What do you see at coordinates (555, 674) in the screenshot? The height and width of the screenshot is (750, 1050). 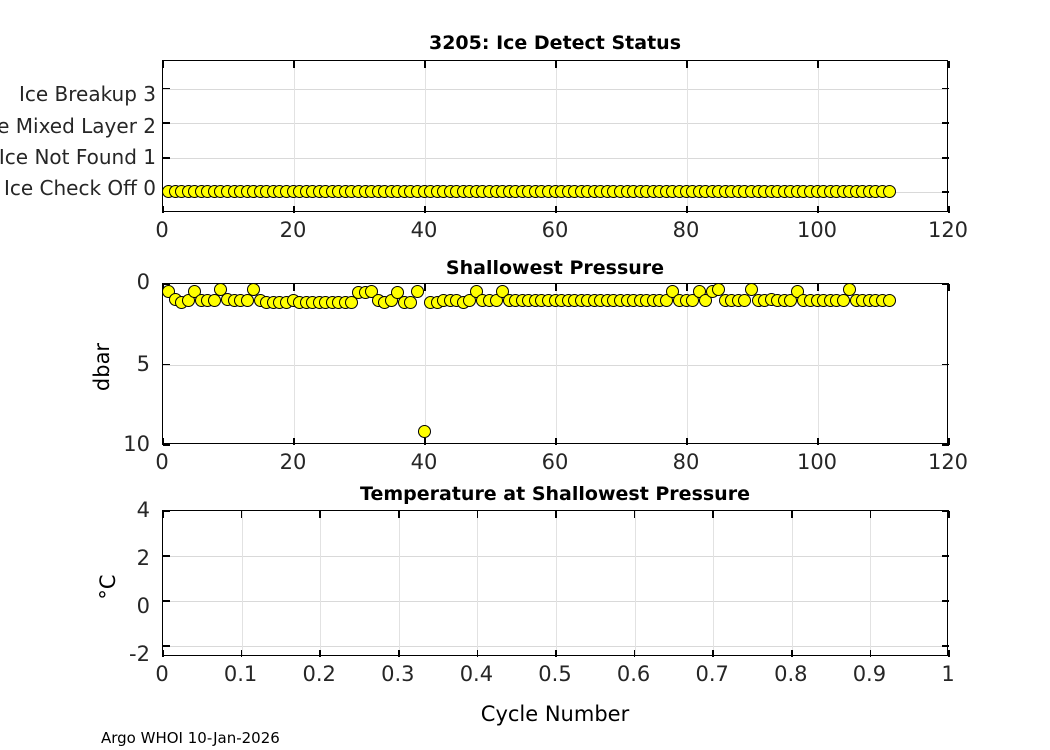 I see `x-axis-tick-label: 0.5` at bounding box center [555, 674].